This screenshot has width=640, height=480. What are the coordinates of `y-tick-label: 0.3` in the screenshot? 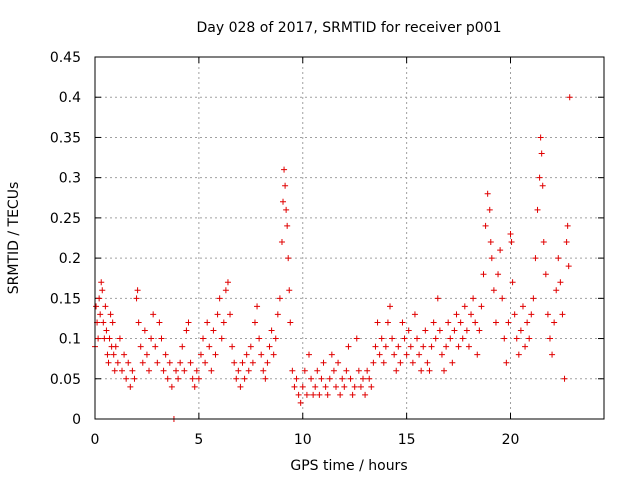 It's located at (70, 179).